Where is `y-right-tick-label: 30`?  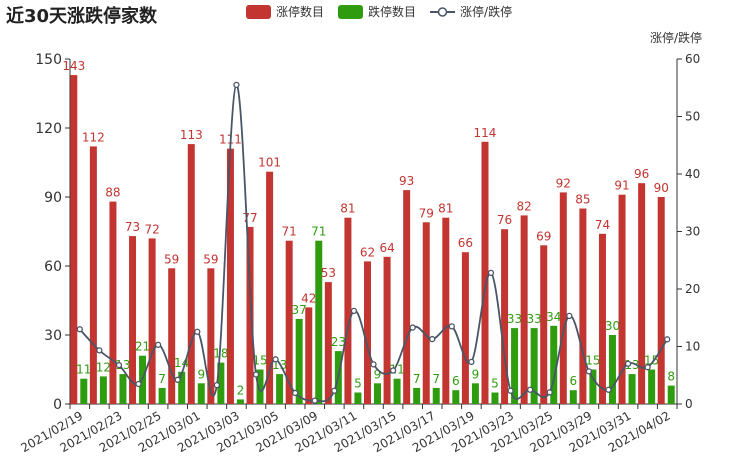
y-right-tick-label: 30 is located at coordinates (692, 232).